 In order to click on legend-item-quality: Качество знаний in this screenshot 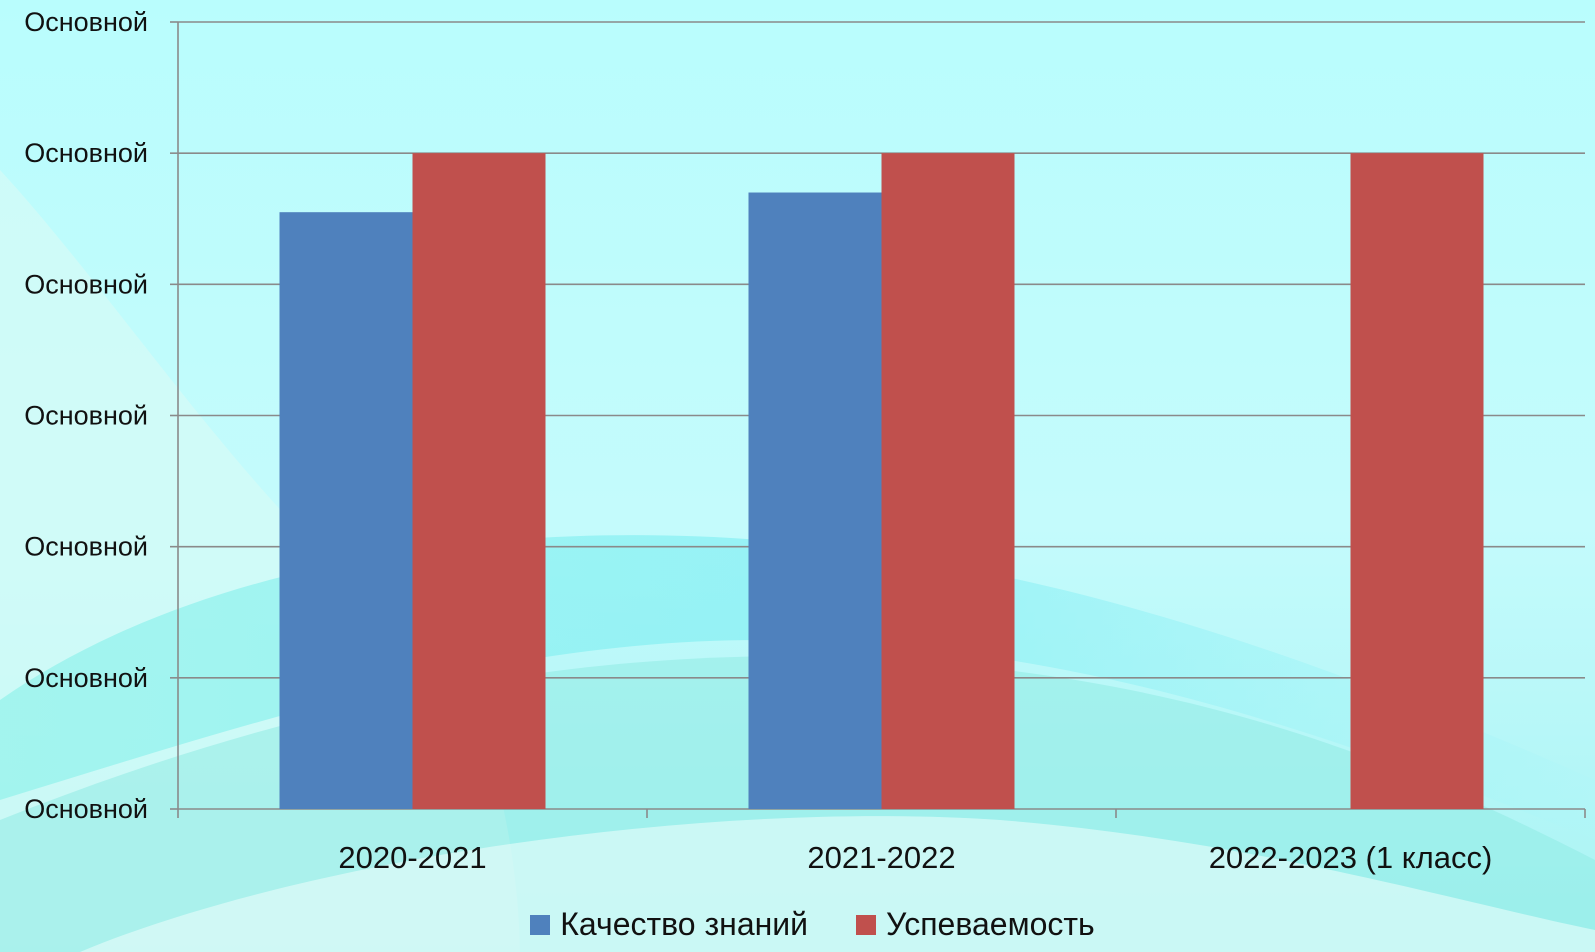, I will do `click(669, 924)`.